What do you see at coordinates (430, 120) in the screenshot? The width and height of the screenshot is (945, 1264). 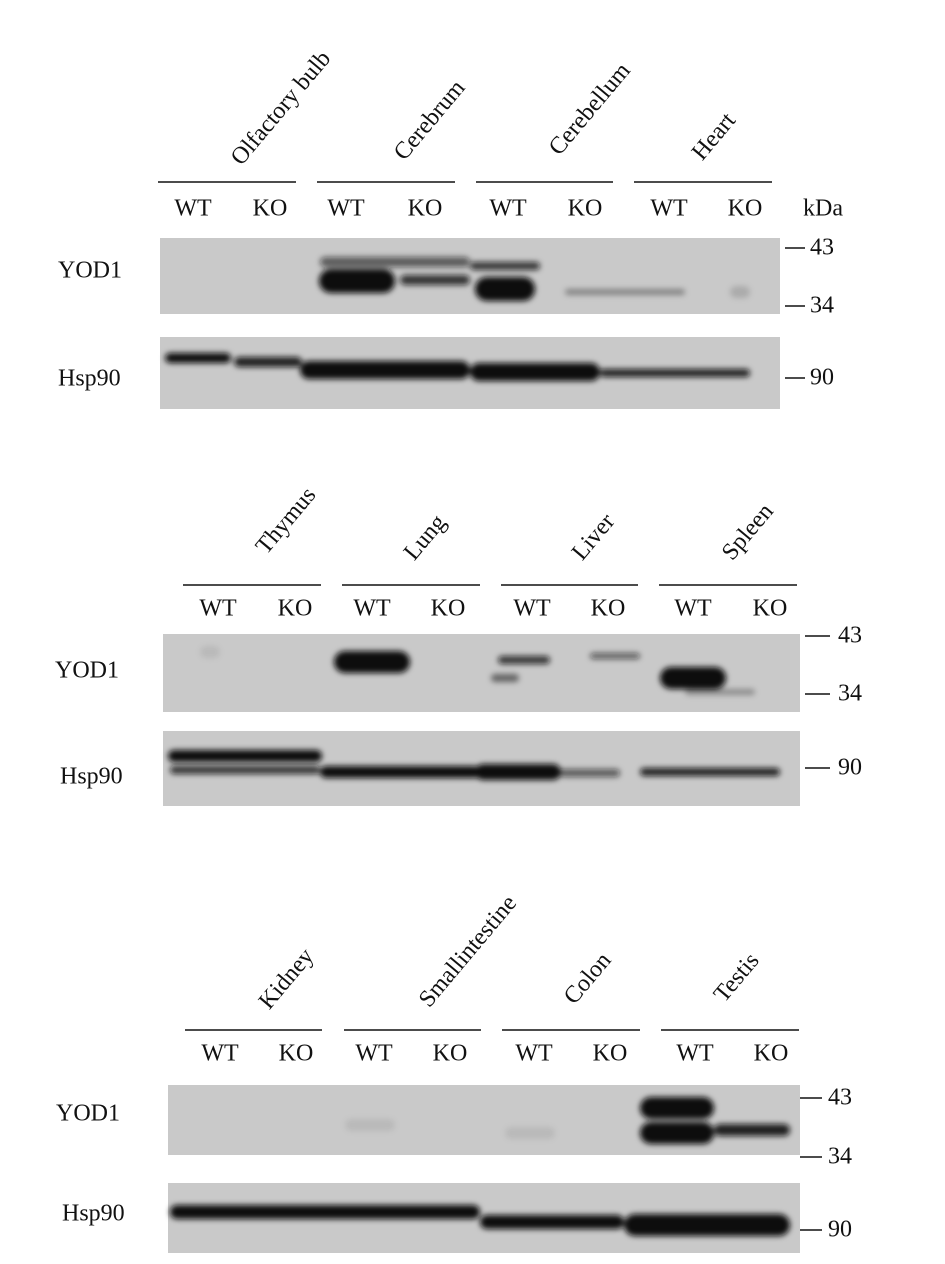 I see `tissue-label: Cerebrum` at bounding box center [430, 120].